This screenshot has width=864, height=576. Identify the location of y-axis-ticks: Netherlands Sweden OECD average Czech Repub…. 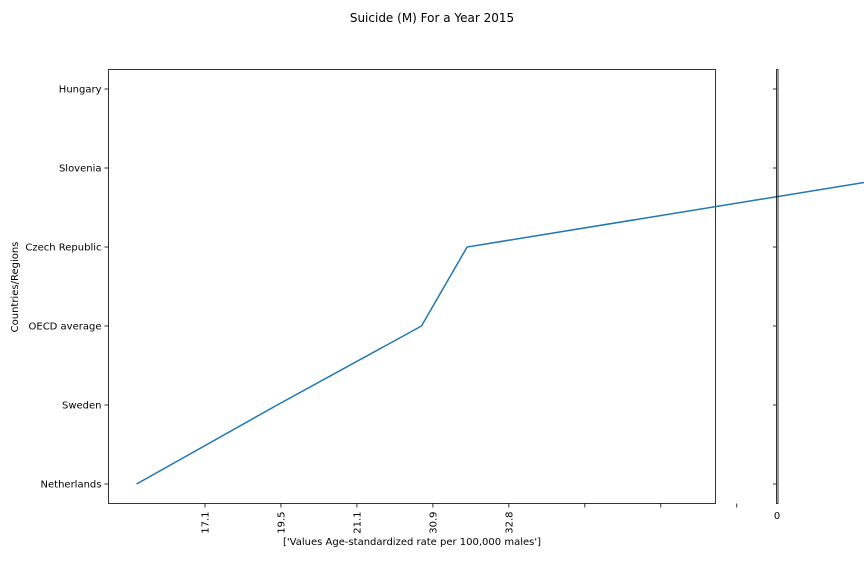
(67, 288).